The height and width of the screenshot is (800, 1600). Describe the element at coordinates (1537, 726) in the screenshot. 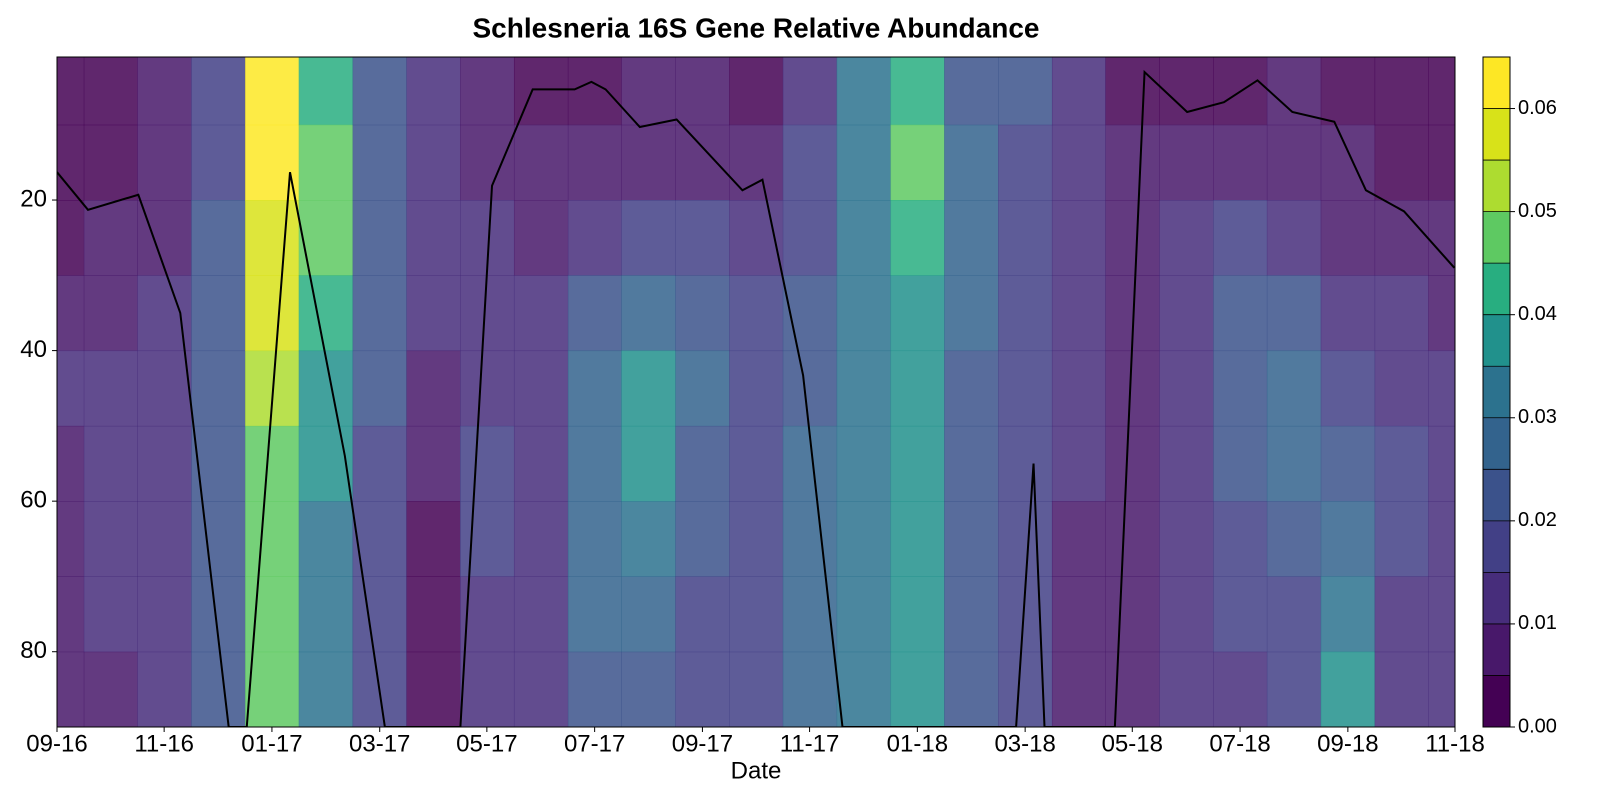

I see `colorbar-tick-label: 0.00` at that location.